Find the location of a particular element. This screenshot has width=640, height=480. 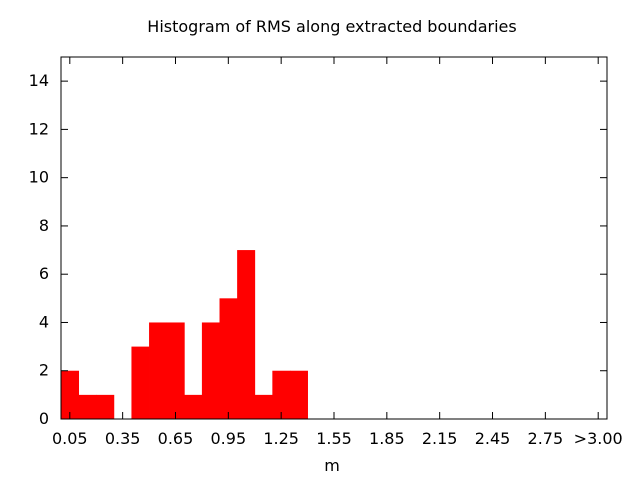

x-tick-label: 1.85 is located at coordinates (387, 438).